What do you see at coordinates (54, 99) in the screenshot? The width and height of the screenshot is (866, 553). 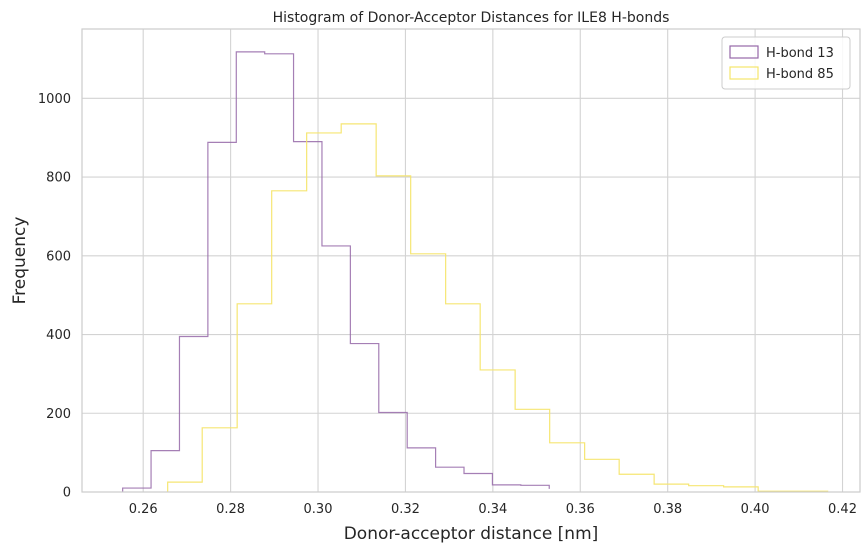 I see `y-tick-label: 1000` at bounding box center [54, 99].